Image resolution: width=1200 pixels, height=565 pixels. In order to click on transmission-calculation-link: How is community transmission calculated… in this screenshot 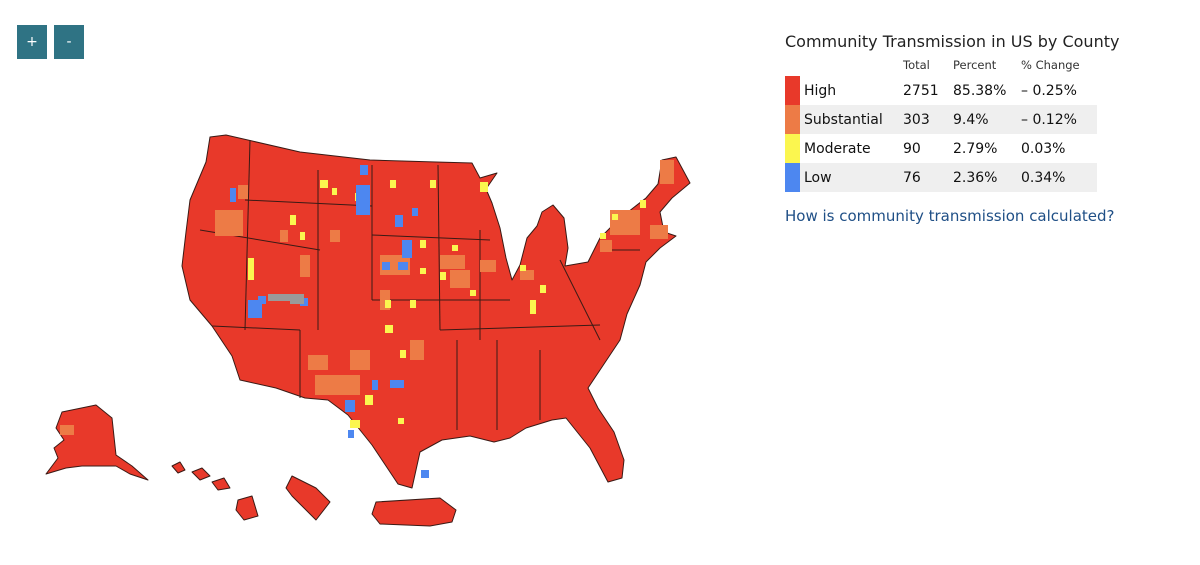, I will do `click(950, 216)`.